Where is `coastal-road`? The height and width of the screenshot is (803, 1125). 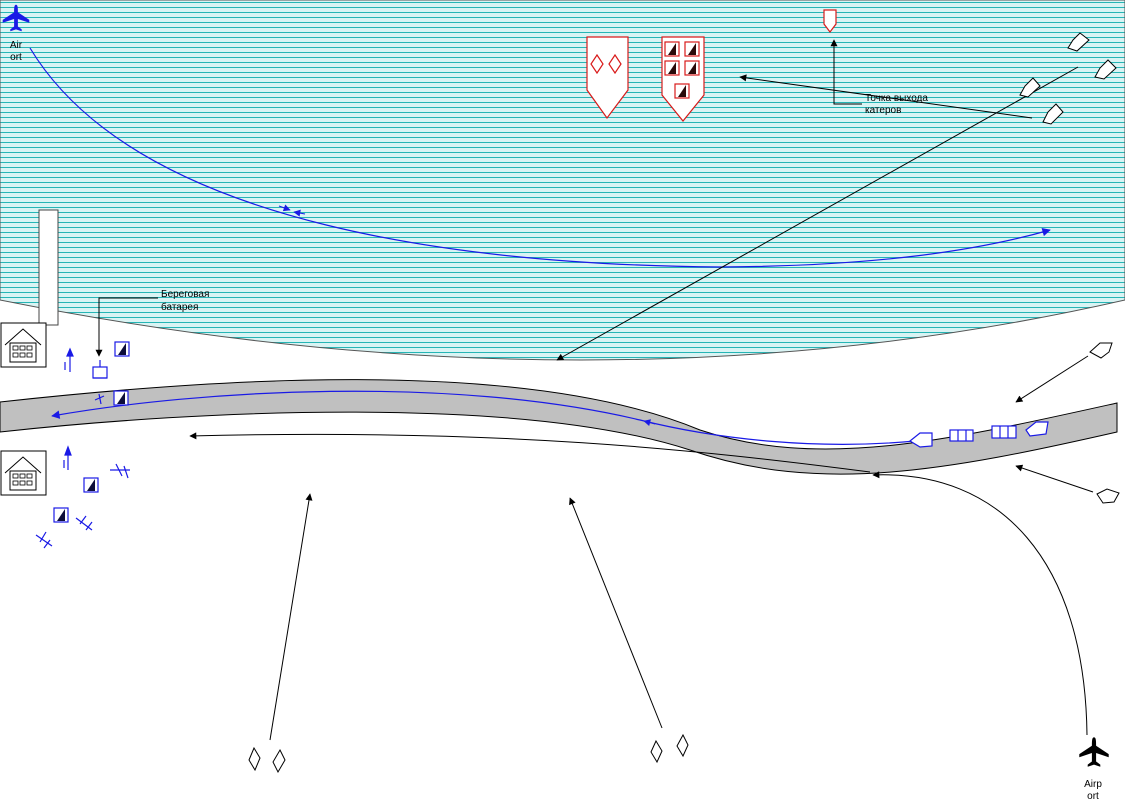 coastal-road is located at coordinates (559, 427).